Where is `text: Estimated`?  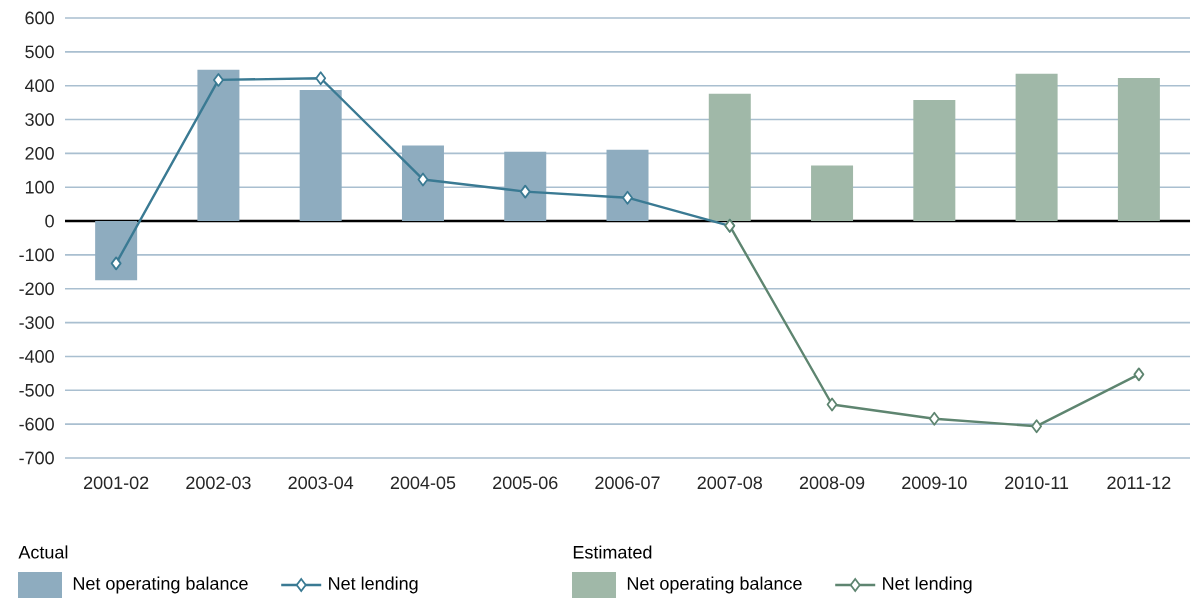
text: Estimated is located at coordinates (612, 552).